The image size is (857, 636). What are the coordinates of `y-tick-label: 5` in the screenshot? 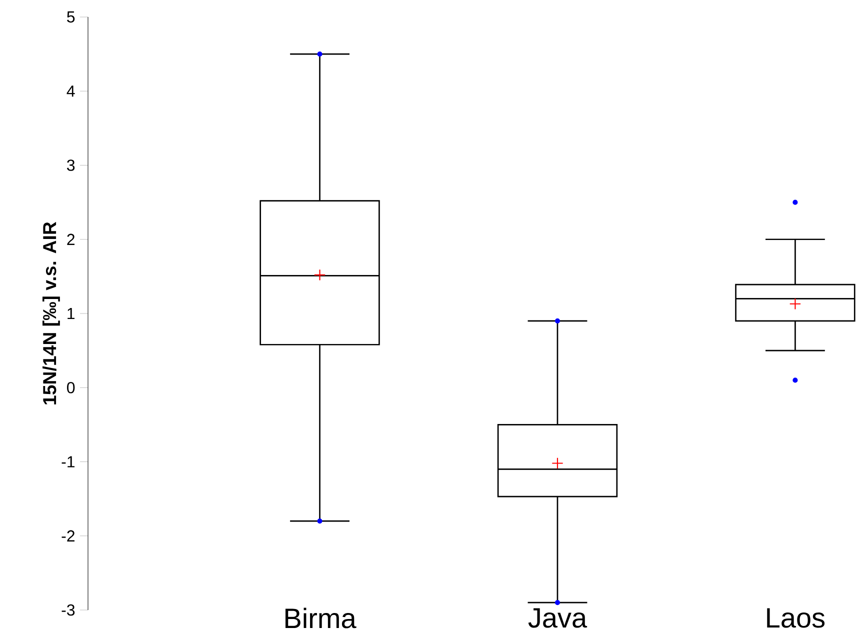 It's located at (71, 17).